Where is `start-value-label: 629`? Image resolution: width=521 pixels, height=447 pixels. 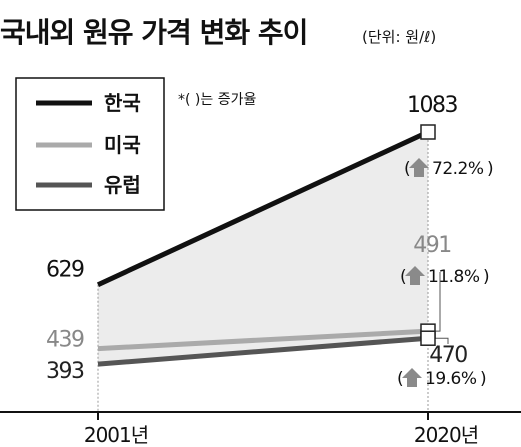 start-value-label: 629 is located at coordinates (65, 270).